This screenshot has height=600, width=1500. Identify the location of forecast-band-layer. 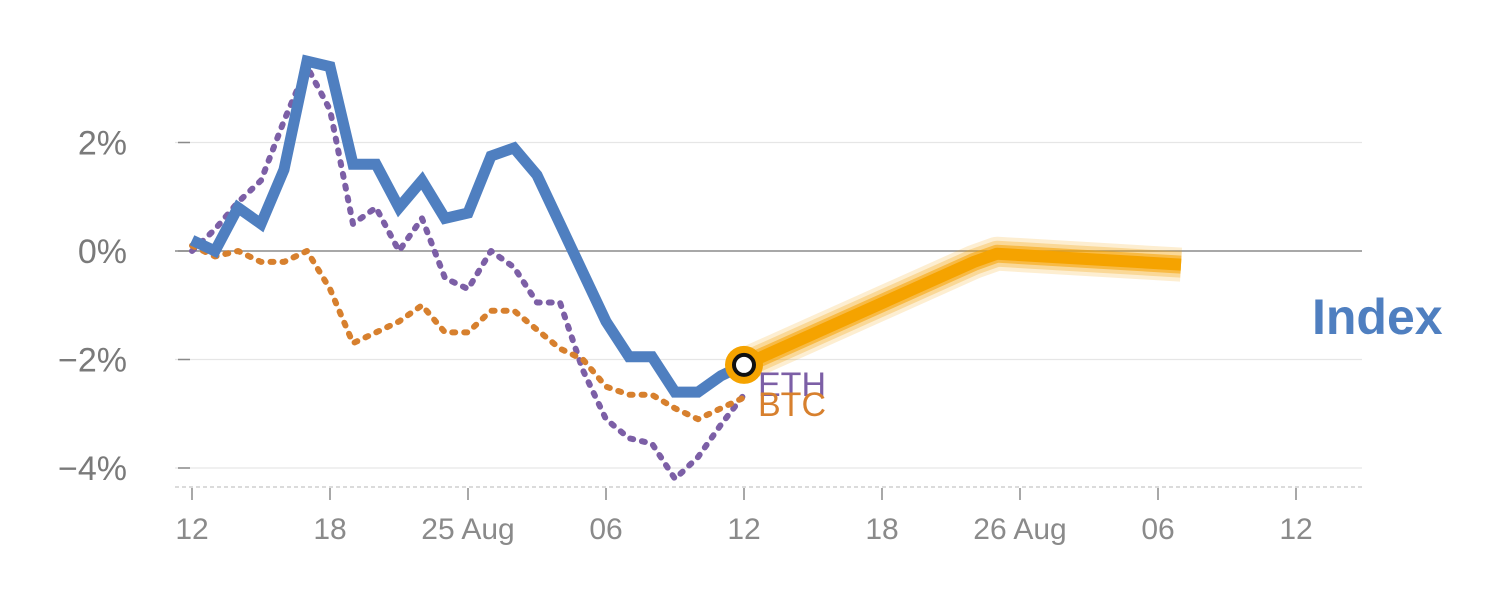
(961, 309).